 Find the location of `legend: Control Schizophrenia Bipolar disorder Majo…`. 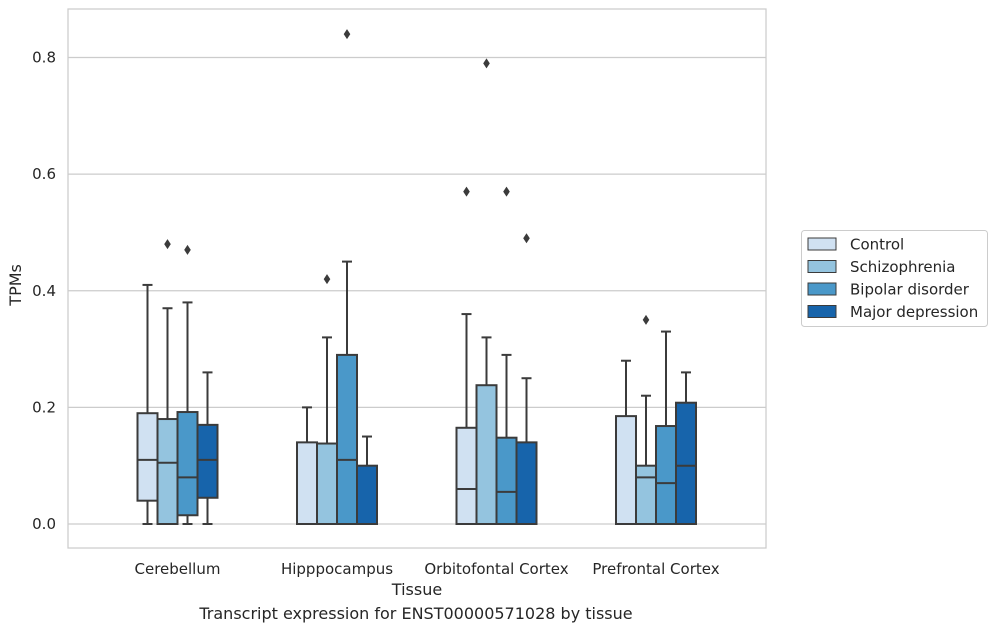

legend: Control Schizophrenia Bipolar disorder Majo… is located at coordinates (894, 278).